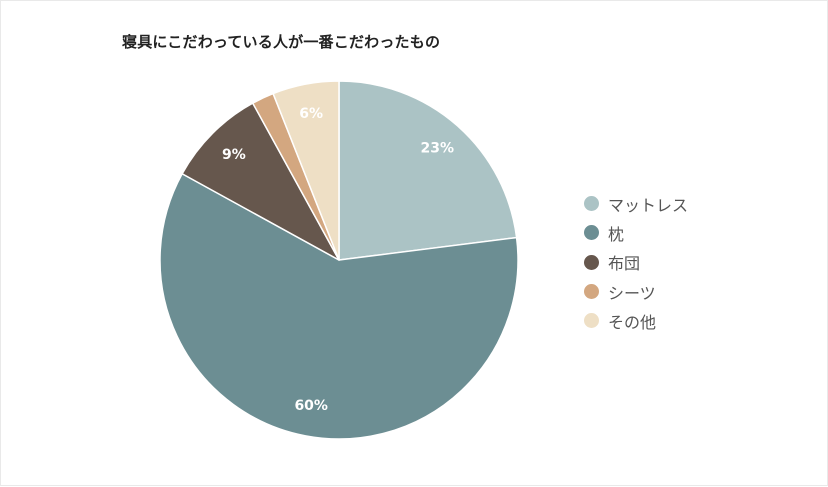 The image size is (828, 487). Describe the element at coordinates (648, 205) in the screenshot. I see `legend-label: マットレス` at that location.